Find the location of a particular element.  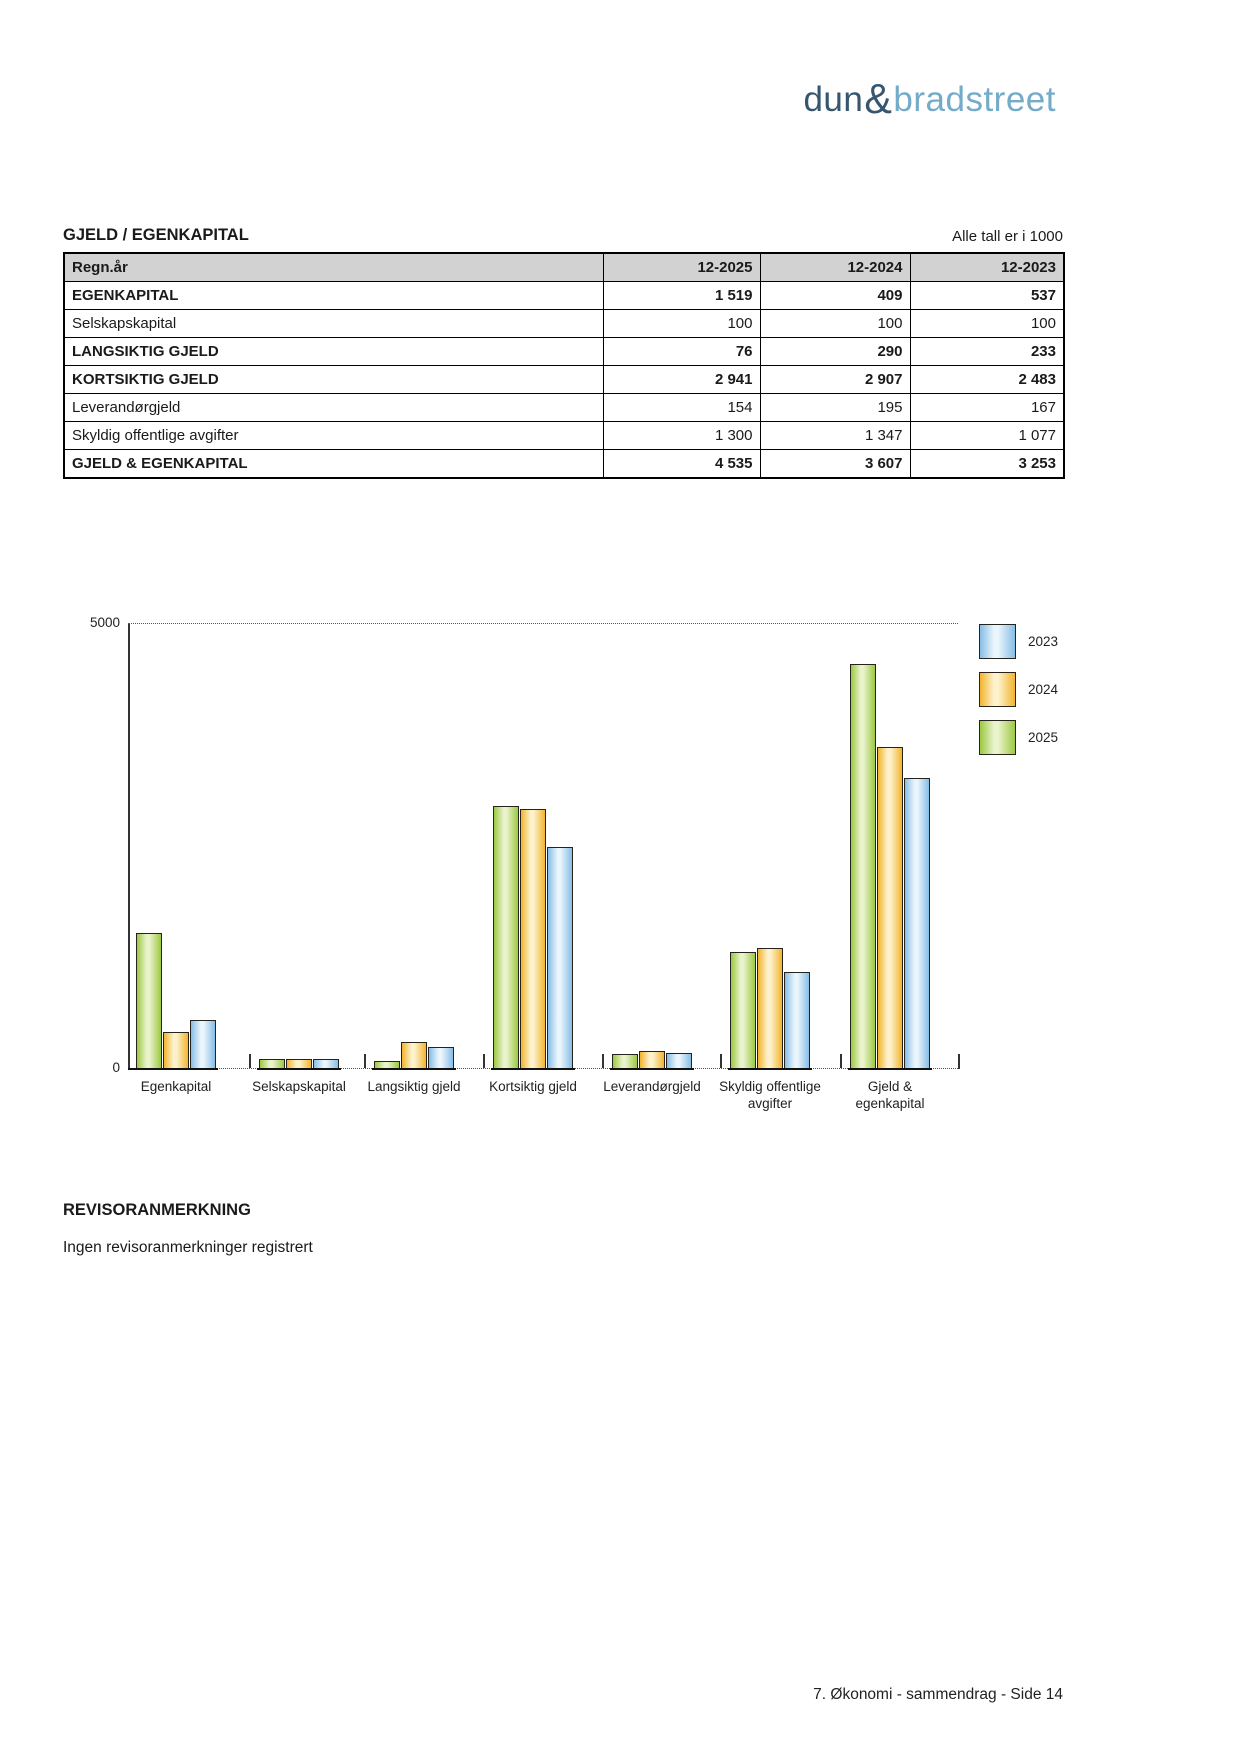

bar-2025-gjeld-egenkapital is located at coordinates (863, 866).